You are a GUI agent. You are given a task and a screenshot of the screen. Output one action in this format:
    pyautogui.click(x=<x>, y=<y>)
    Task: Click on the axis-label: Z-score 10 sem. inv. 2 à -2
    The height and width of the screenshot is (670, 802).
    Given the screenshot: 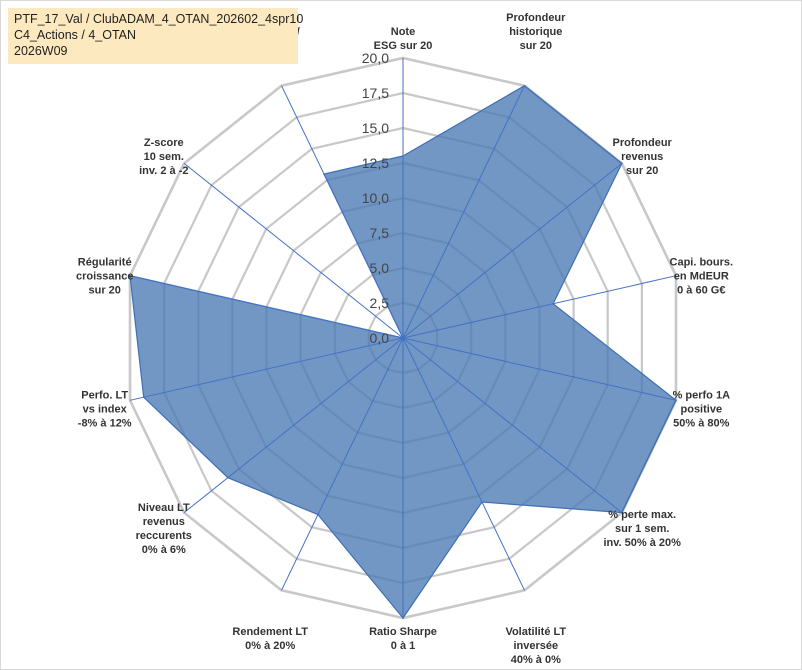 What is the action you would take?
    pyautogui.click(x=163, y=157)
    